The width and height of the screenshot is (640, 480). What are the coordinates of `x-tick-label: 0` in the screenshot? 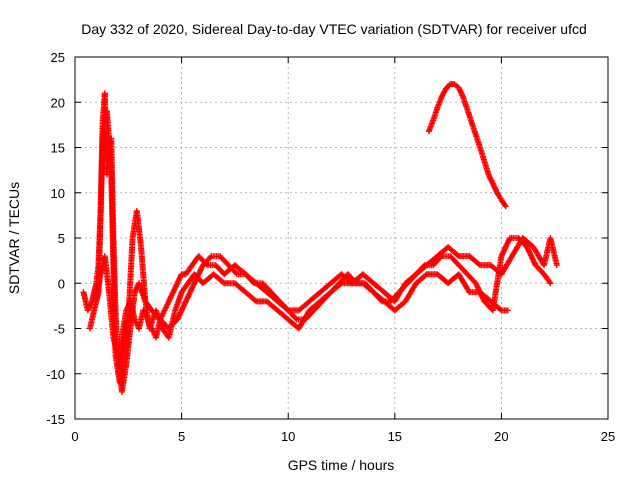 It's located at (74, 436).